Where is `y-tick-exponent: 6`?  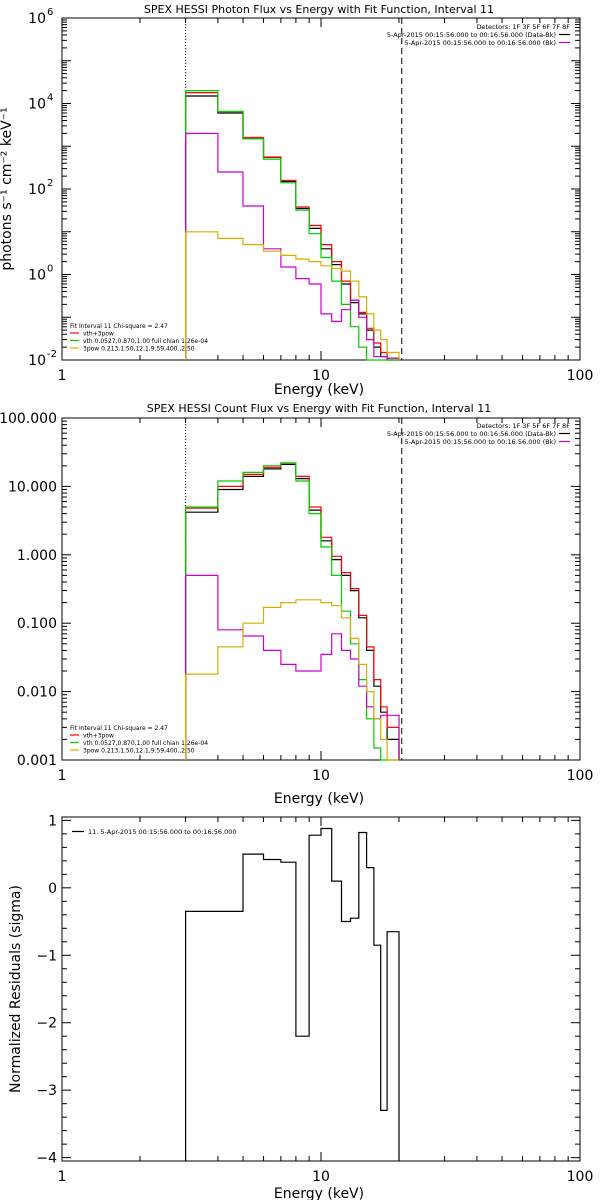 y-tick-exponent: 6 is located at coordinates (50, 12).